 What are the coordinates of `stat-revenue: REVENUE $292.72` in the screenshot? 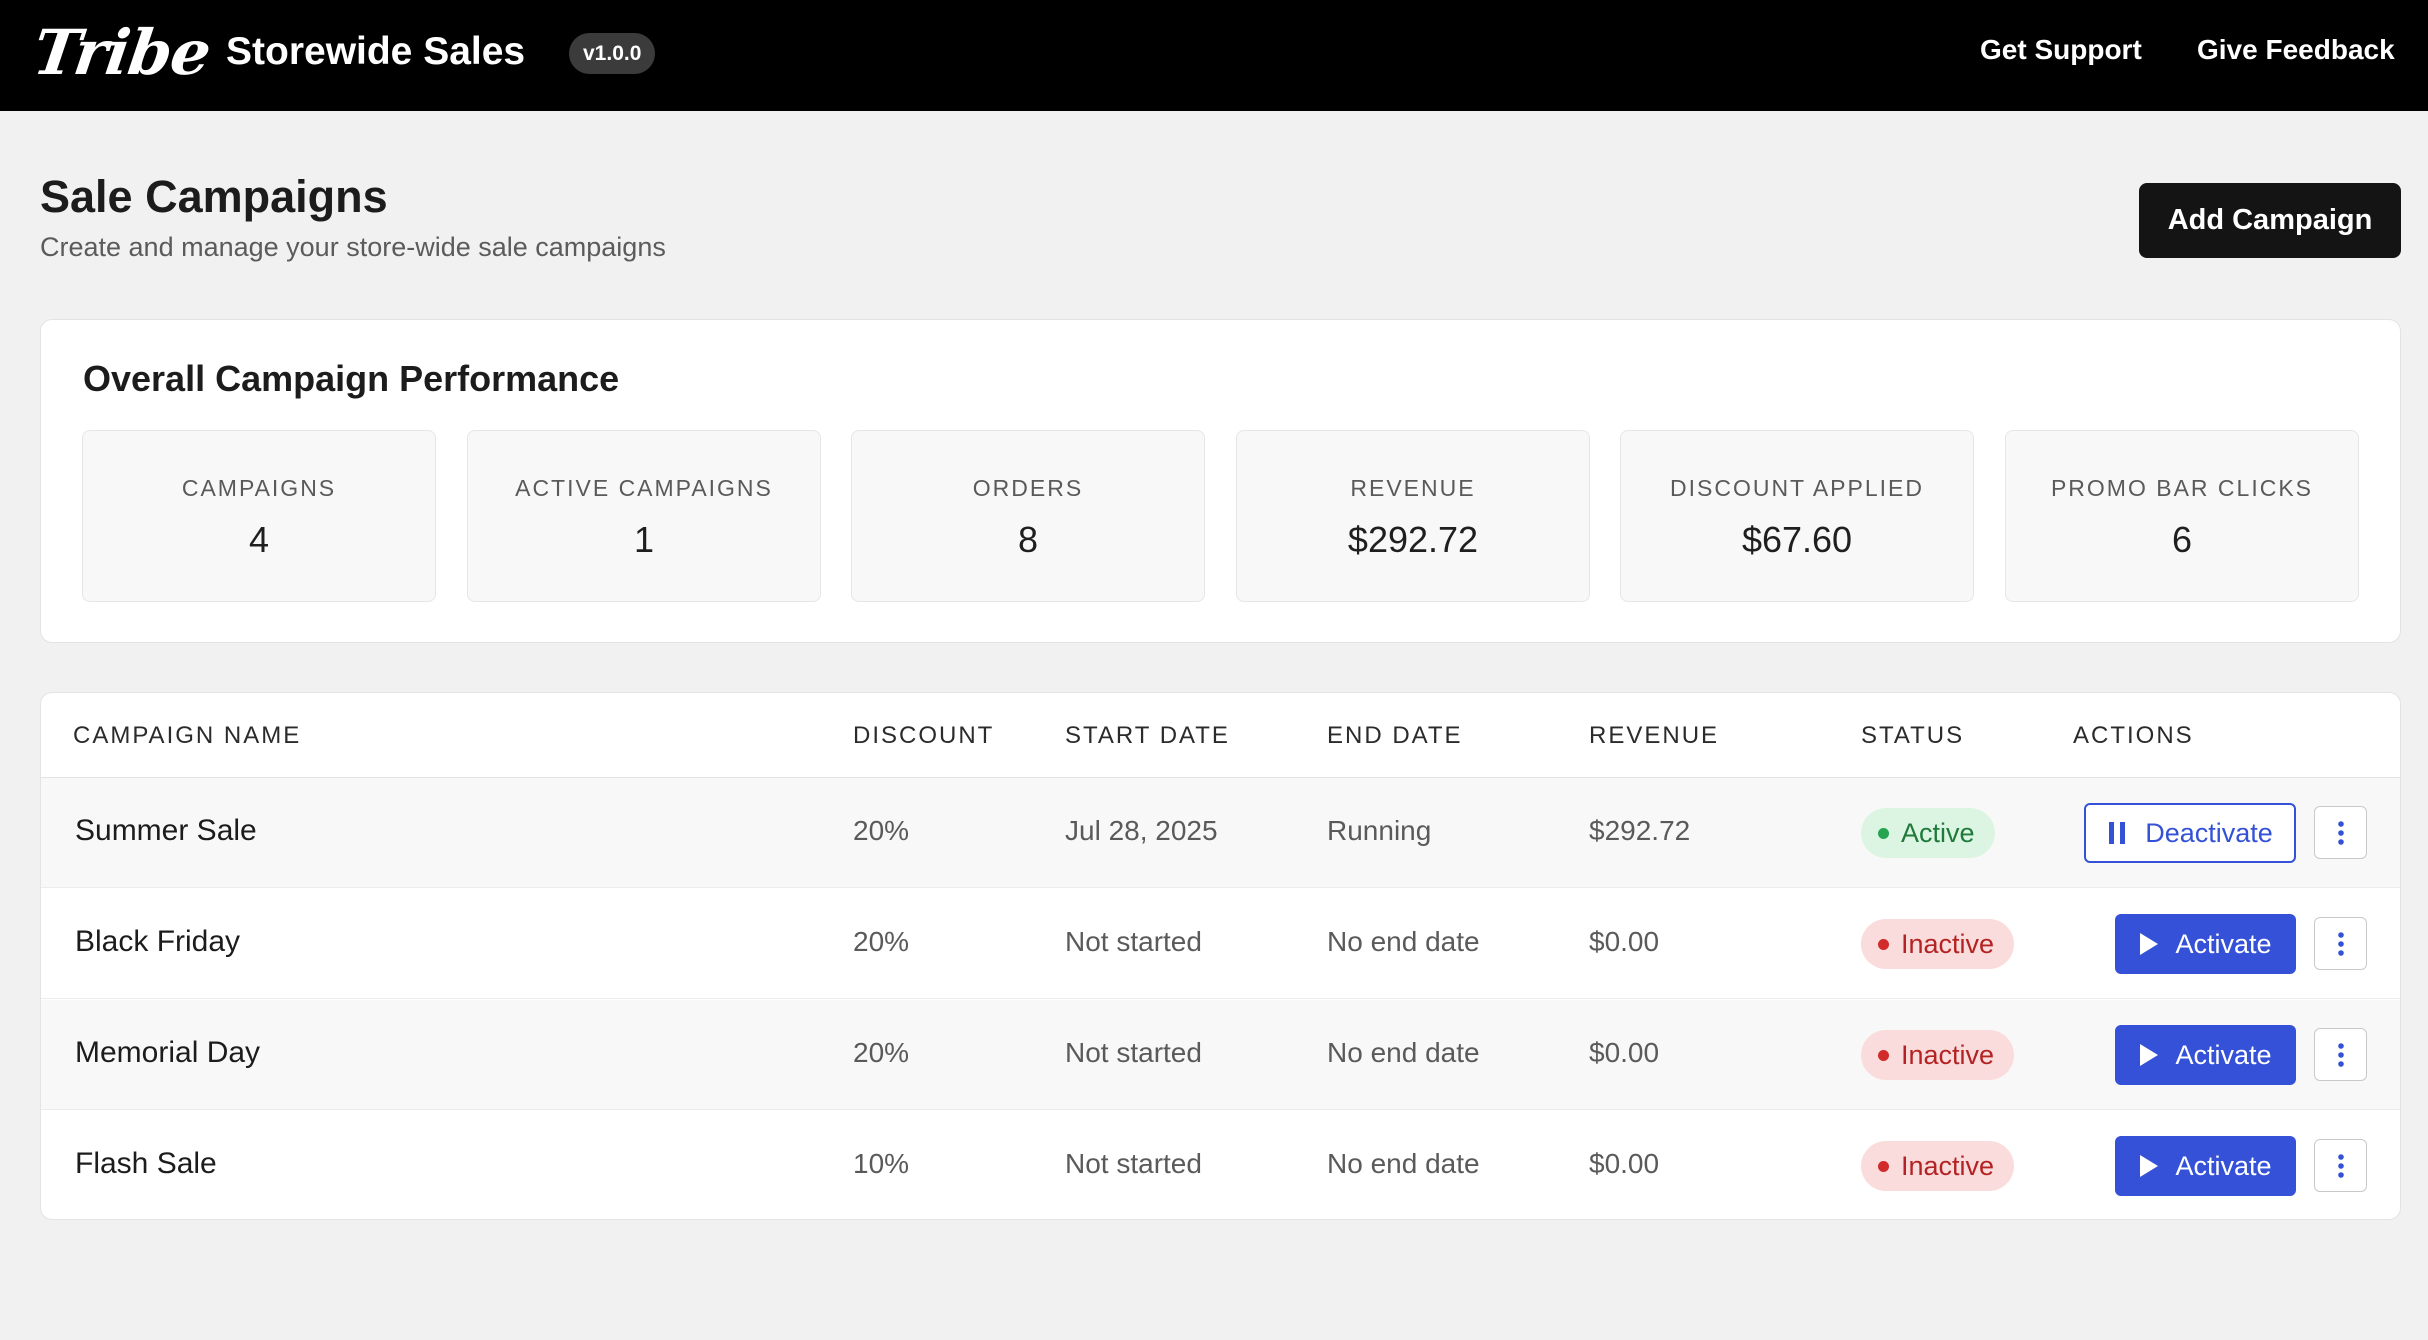 It's located at (1413, 516).